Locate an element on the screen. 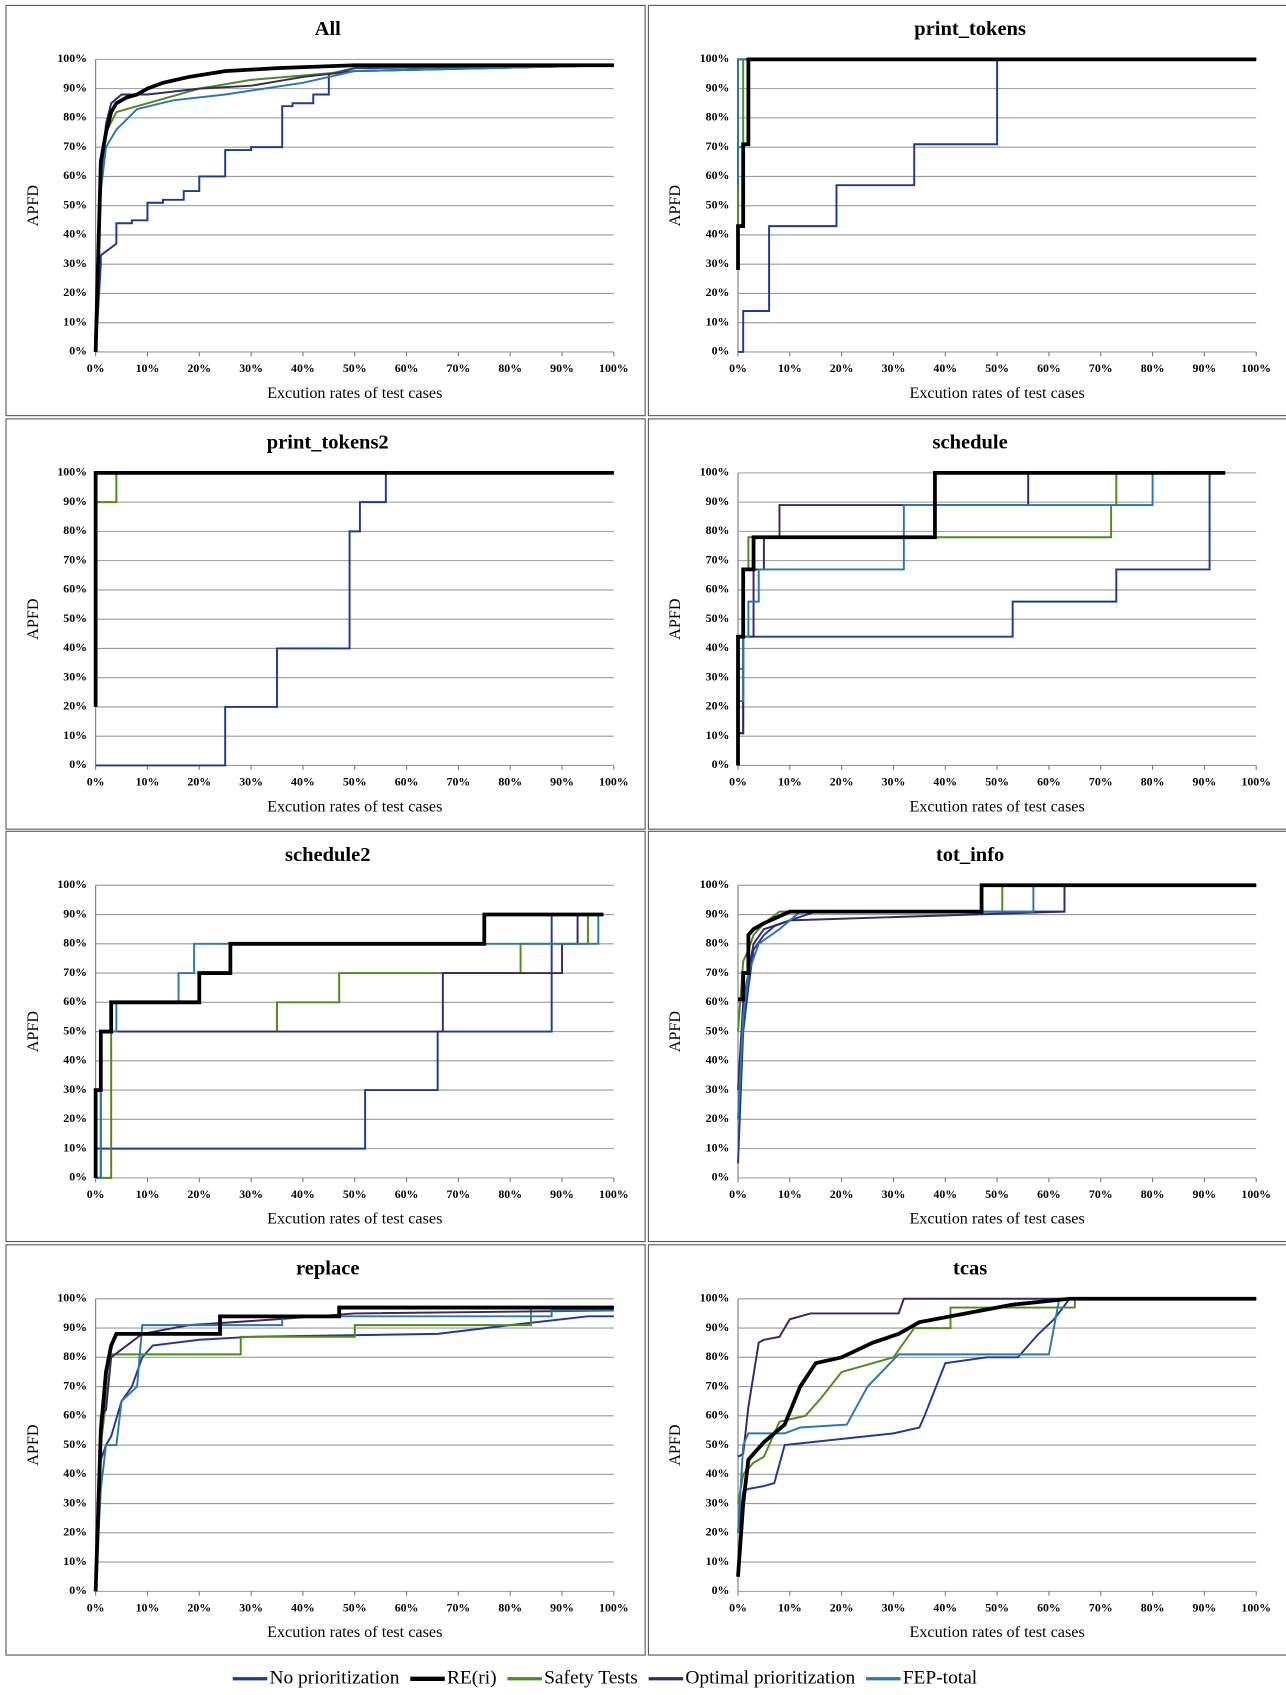  legend-label: No prioritization is located at coordinates (334, 1677).